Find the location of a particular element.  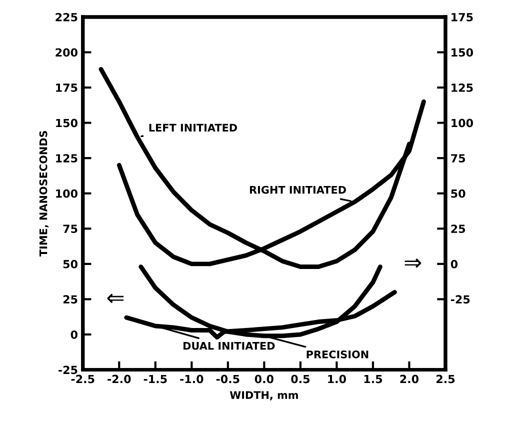

series-label: DUAL INITIATED is located at coordinates (229, 346).